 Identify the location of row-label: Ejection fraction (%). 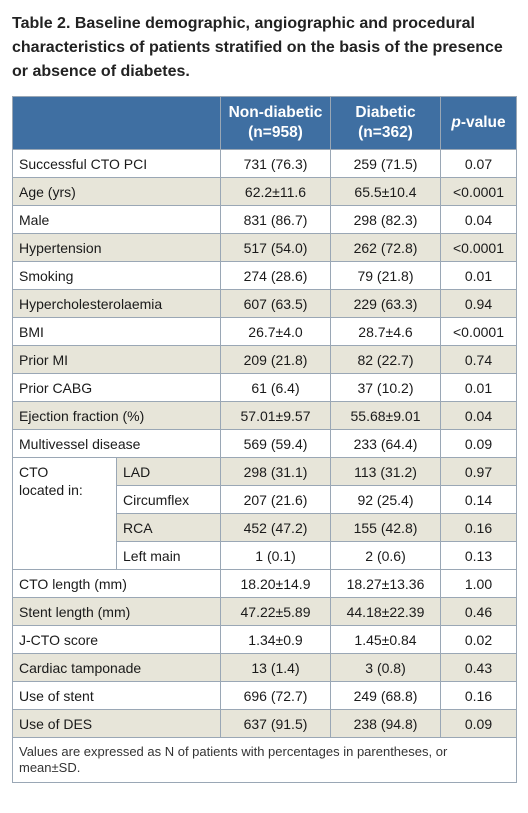
(116, 415).